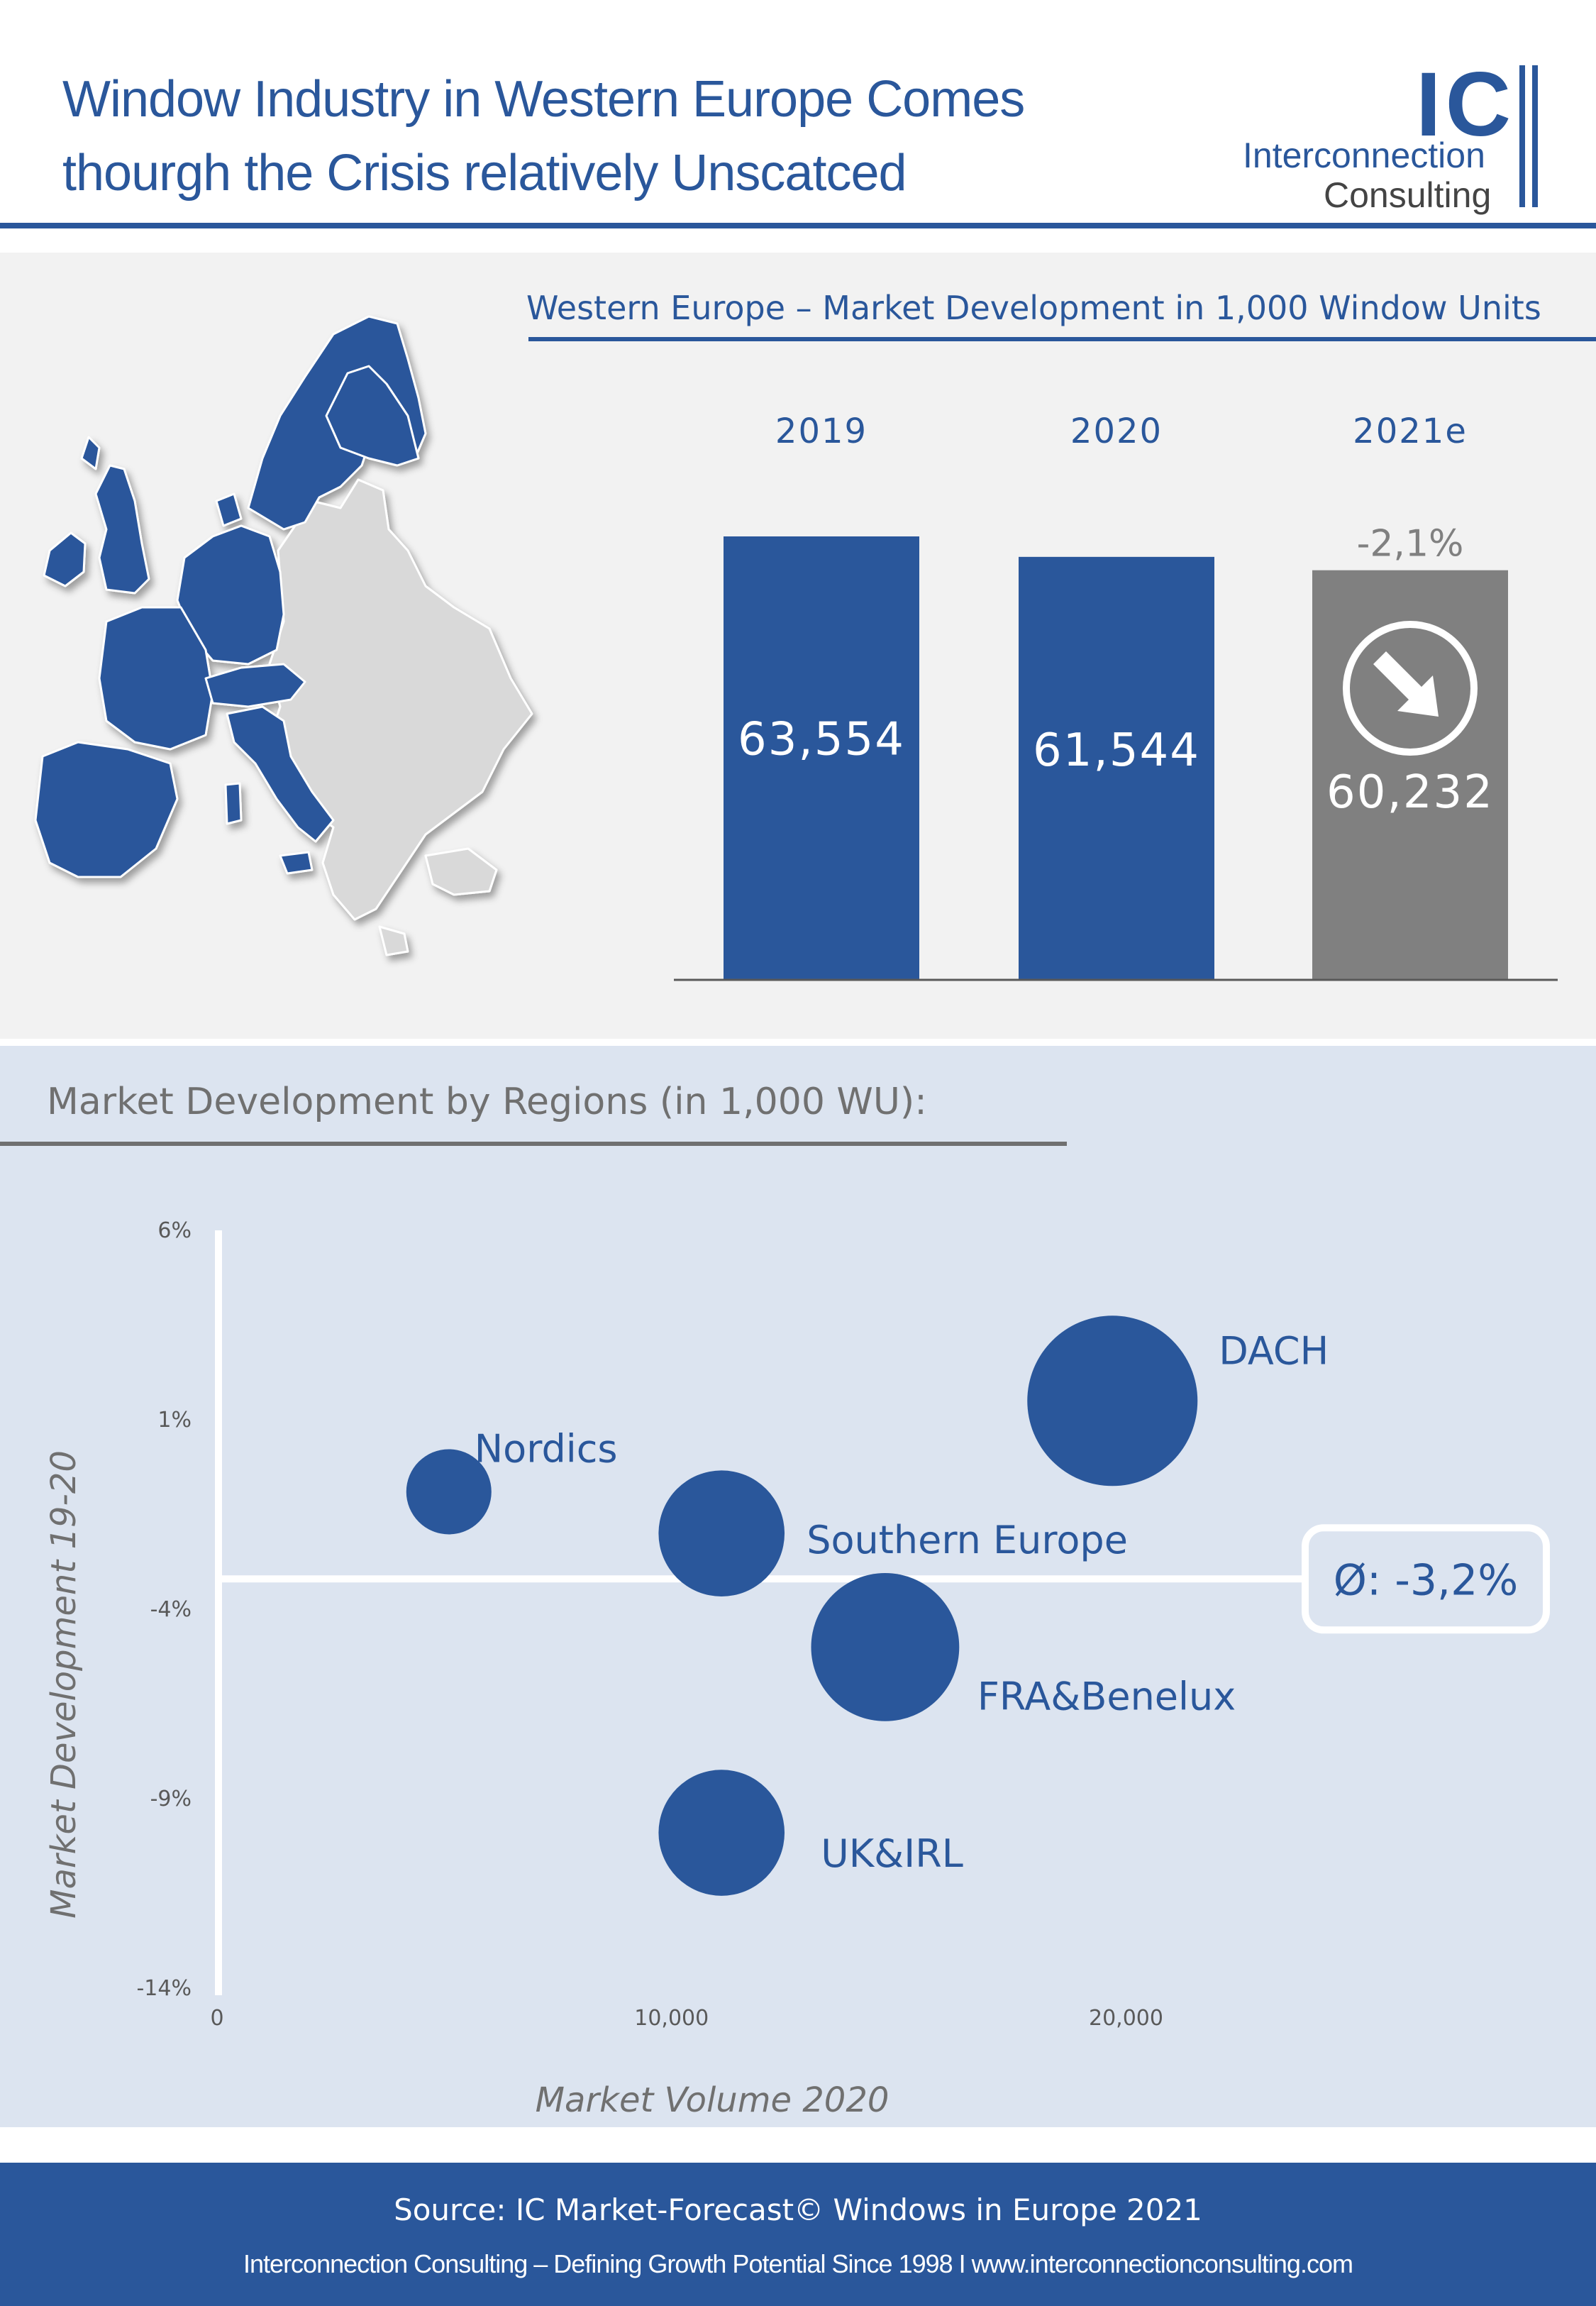 The width and height of the screenshot is (1596, 2306). I want to click on map-region-sicily, so click(297, 863).